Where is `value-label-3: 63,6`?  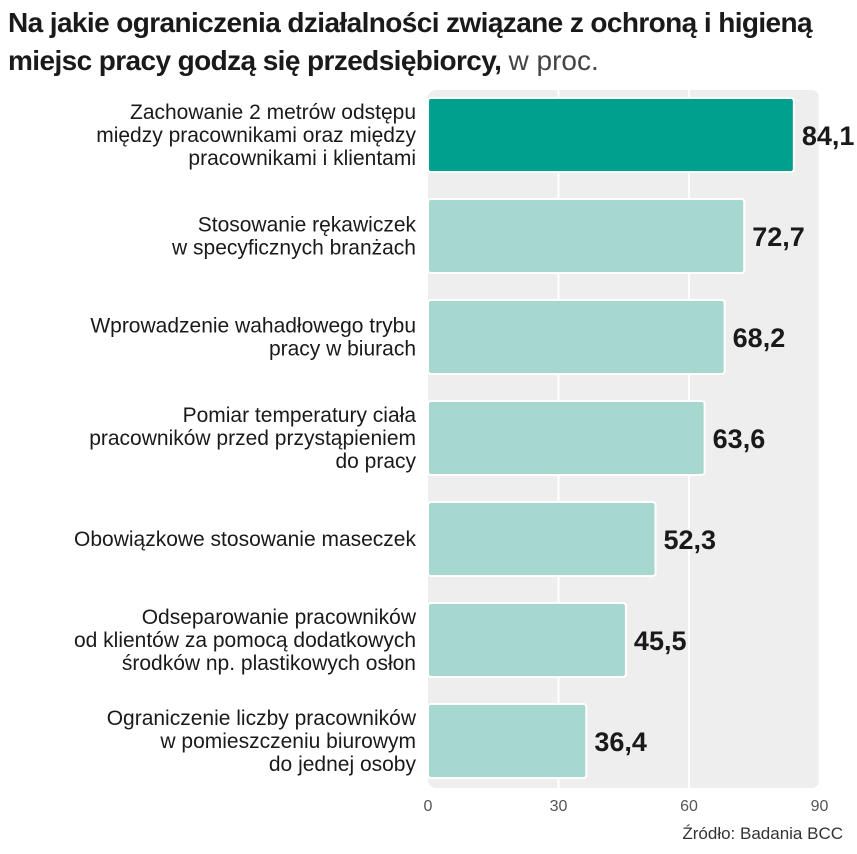
value-label-3: 63,6 is located at coordinates (739, 439).